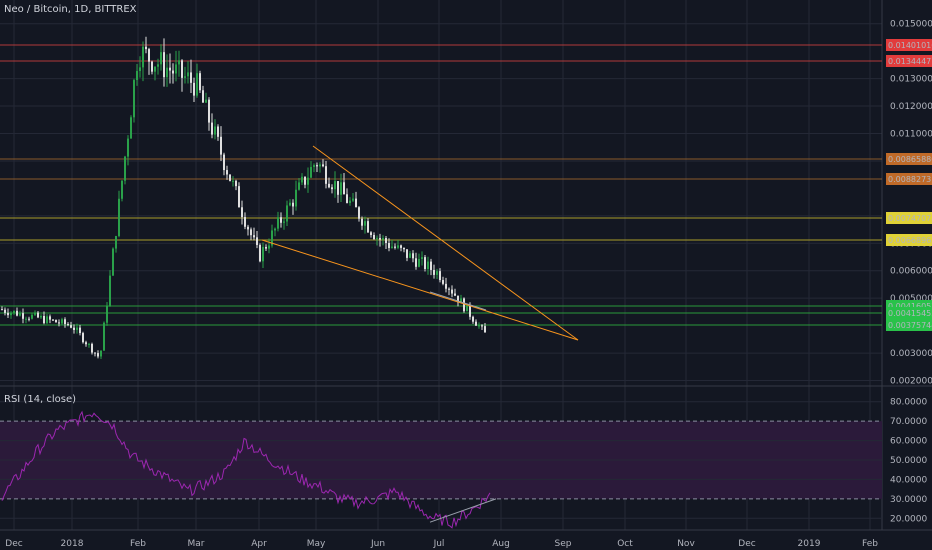 The height and width of the screenshot is (550, 932). Describe the element at coordinates (40, 399) in the screenshot. I see `rsi-title: RSI (14, close)` at that location.